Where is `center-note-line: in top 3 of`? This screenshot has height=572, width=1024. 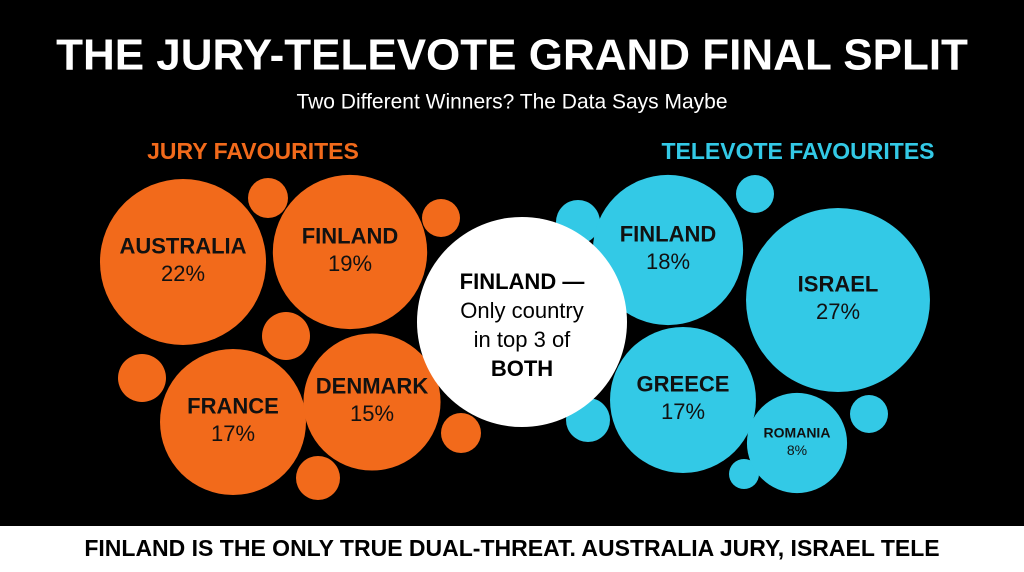
center-note-line: in top 3 of is located at coordinates (523, 339).